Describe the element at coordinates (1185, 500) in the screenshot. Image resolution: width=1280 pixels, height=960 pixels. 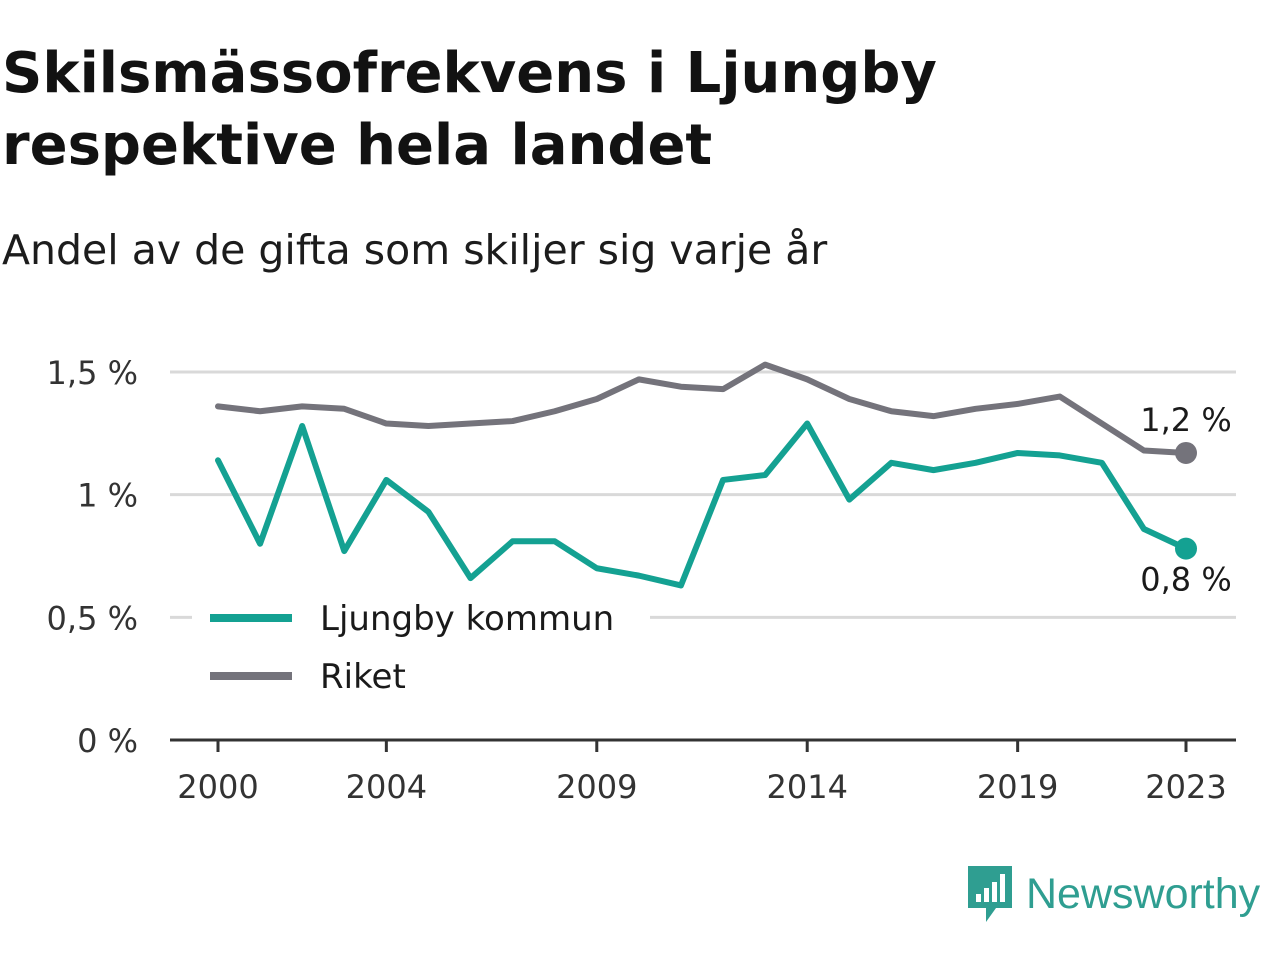
I see `end-labels: 1,2 % 0,8 %` at that location.